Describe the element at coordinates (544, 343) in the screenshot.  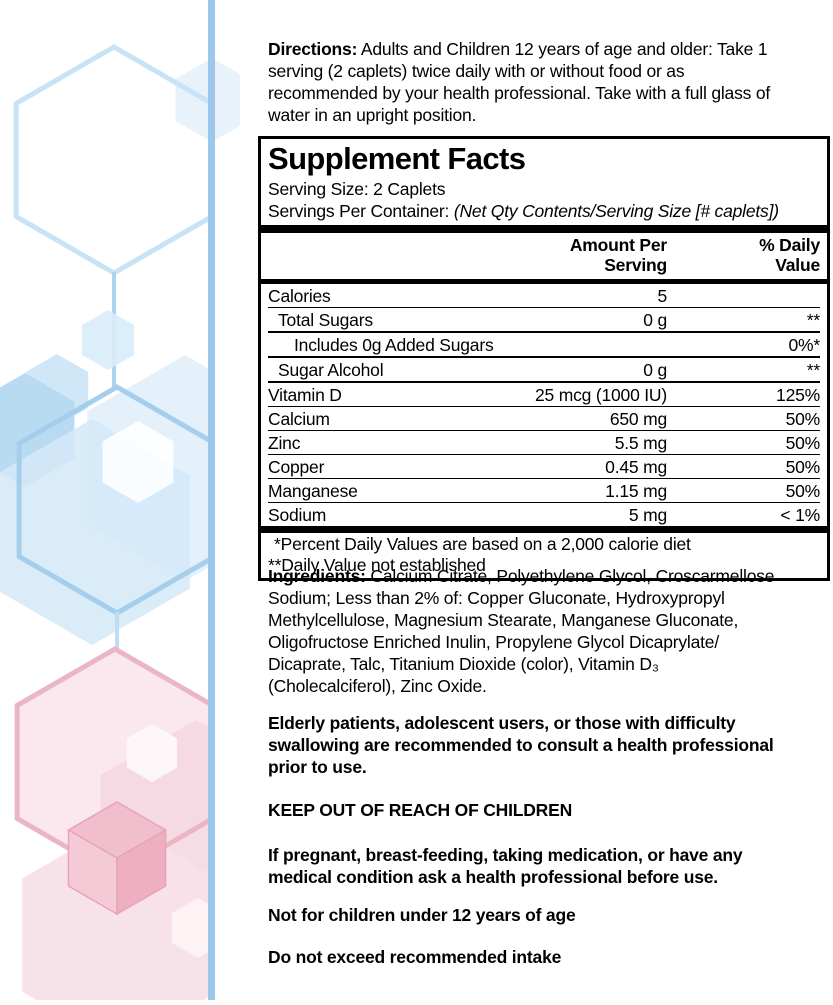
I see `table-row: Includes 0g Added Sugars 0%*` at that location.